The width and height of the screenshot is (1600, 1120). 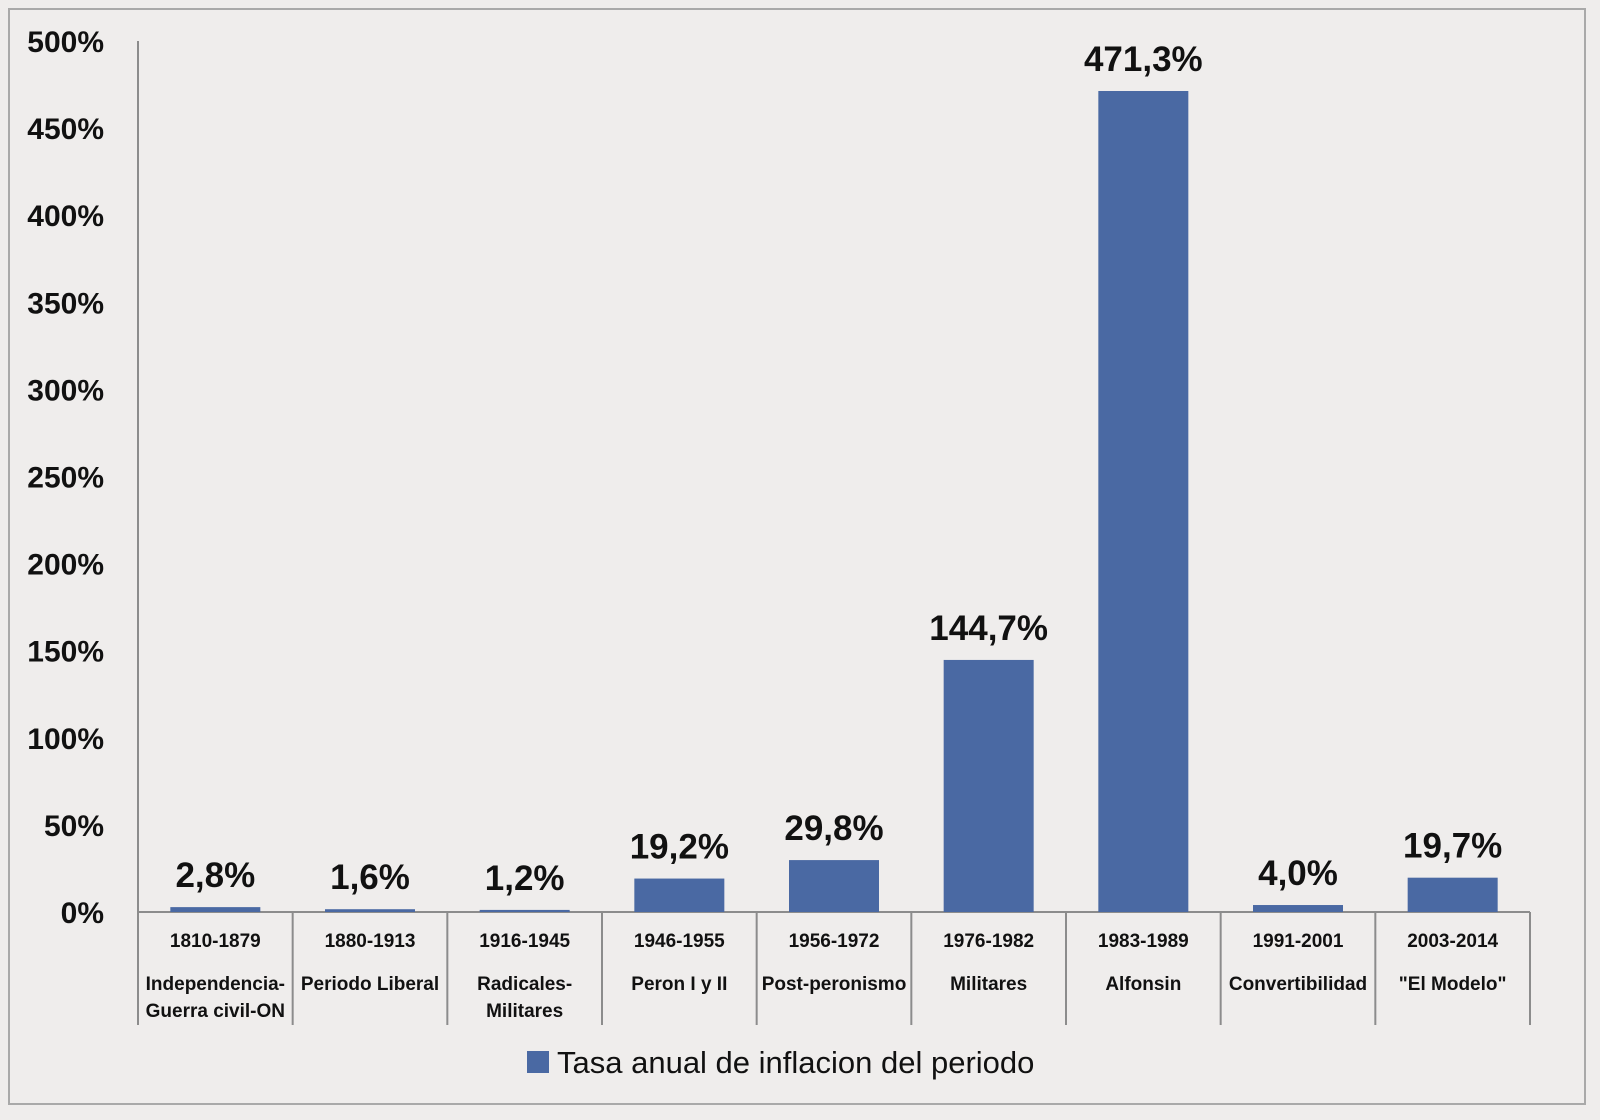 What do you see at coordinates (679, 941) in the screenshot?
I see `category-period-label: 1946-1955` at bounding box center [679, 941].